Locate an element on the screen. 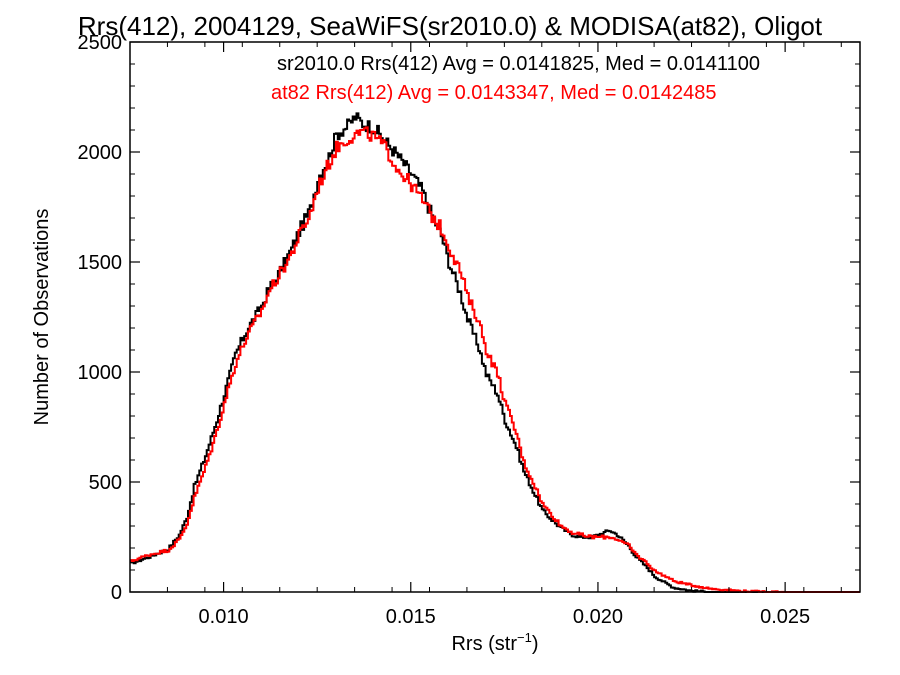 The height and width of the screenshot is (675, 900). y-tick-label: 1500 is located at coordinates (100, 263).